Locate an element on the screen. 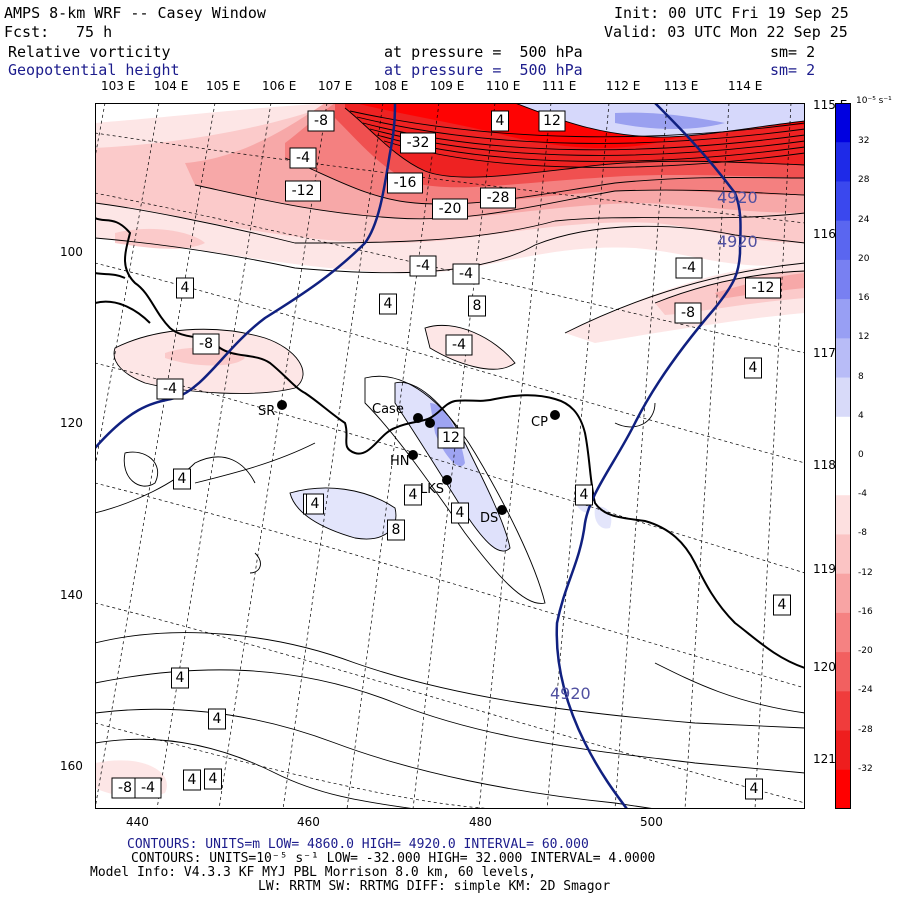  colorbar-tick: 12 is located at coordinates (864, 337).